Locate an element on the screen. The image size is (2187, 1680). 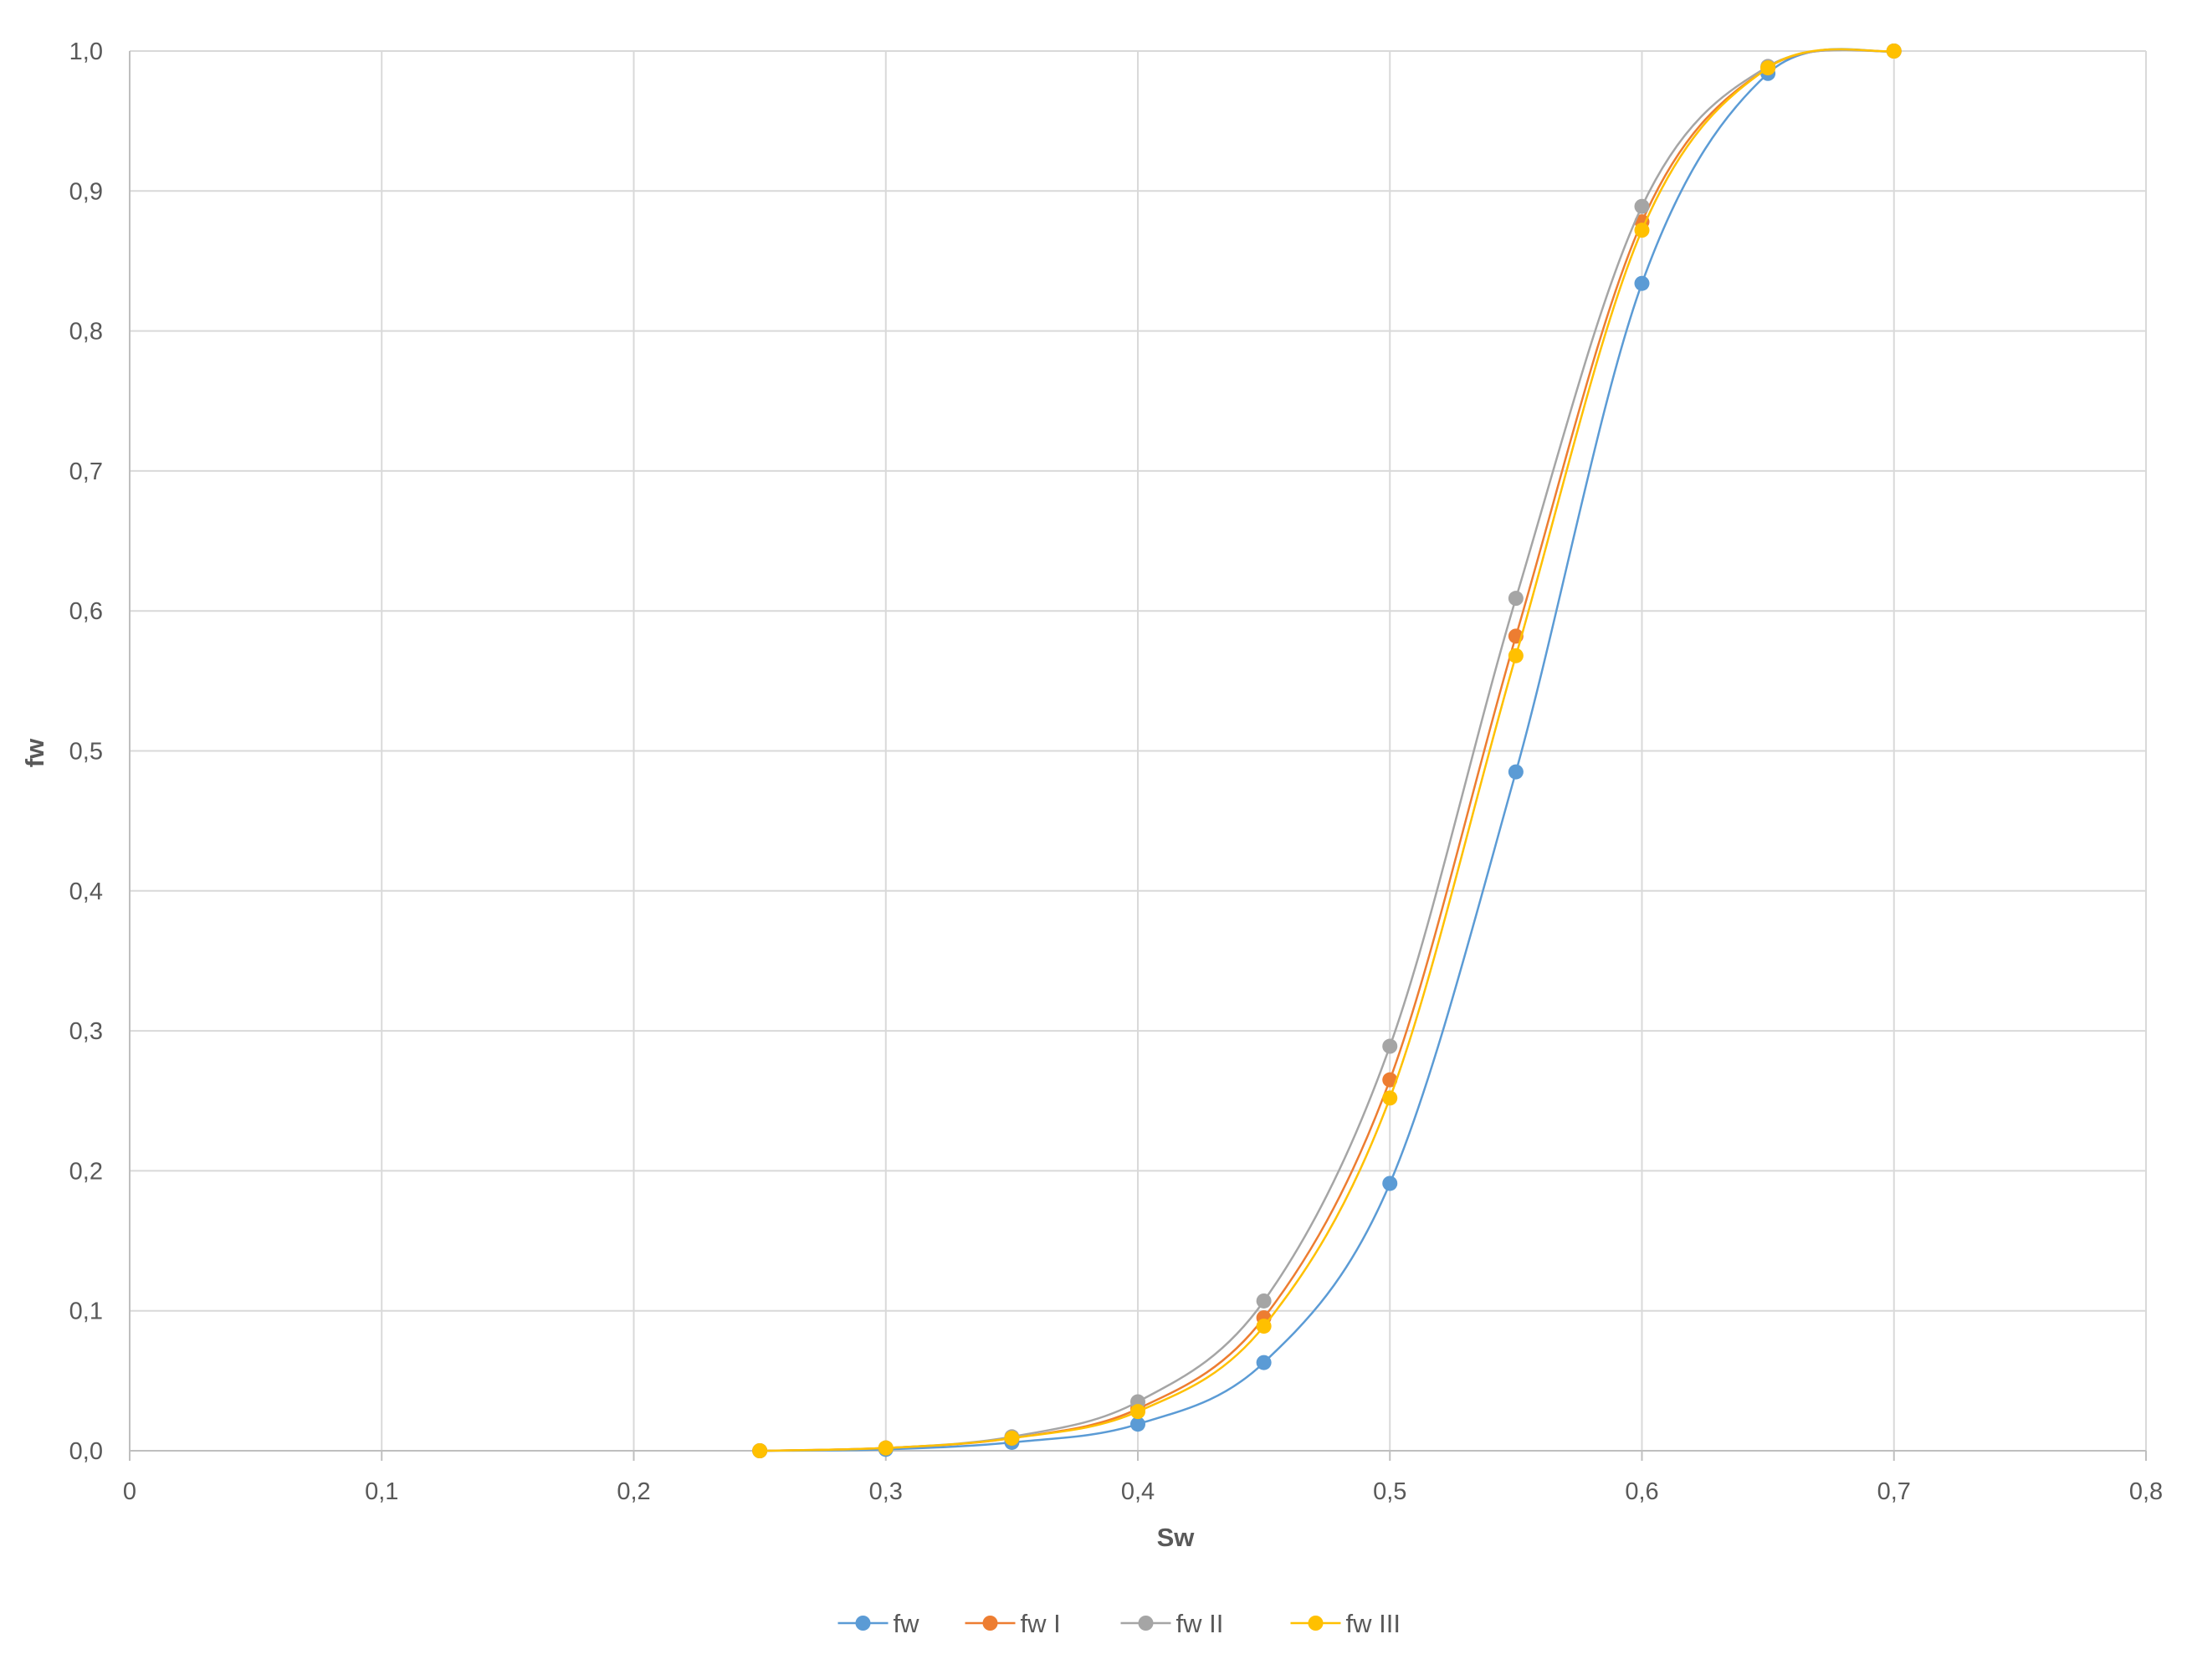
y-tick-labels: 0,0 0,1 0,2 0,3 0,4 0,5 0,6 0,7 0,8 0,9 1,0 is located at coordinates (86, 751).